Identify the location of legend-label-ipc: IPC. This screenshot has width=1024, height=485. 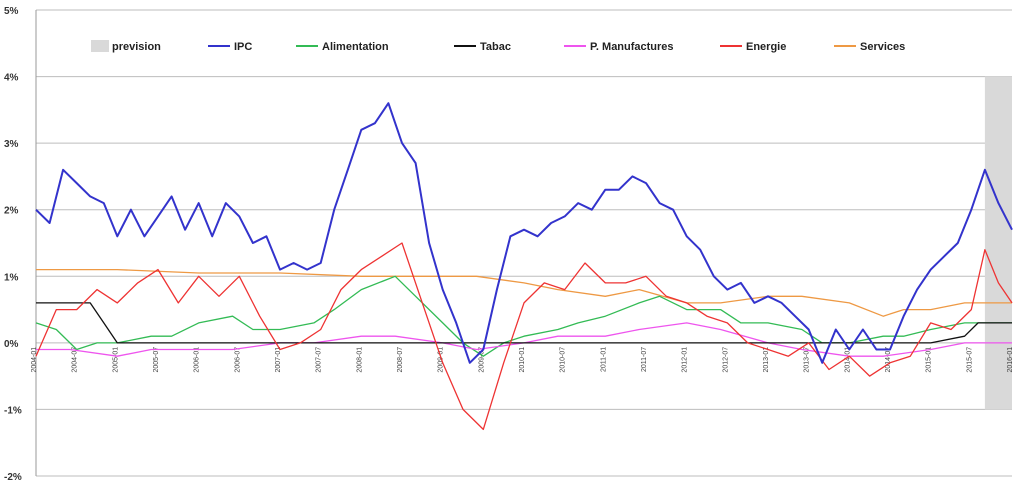
(243, 47).